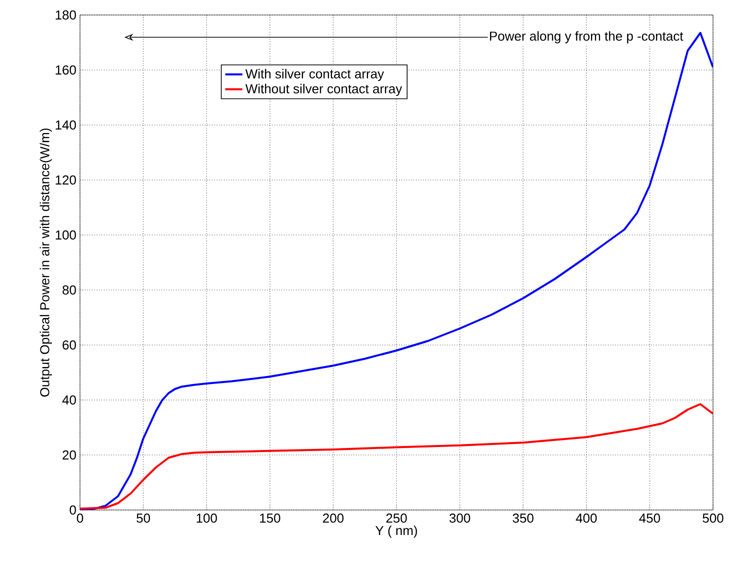 Image resolution: width=730 pixels, height=565 pixels. I want to click on legend-label: Without silver contact array, so click(323, 90).